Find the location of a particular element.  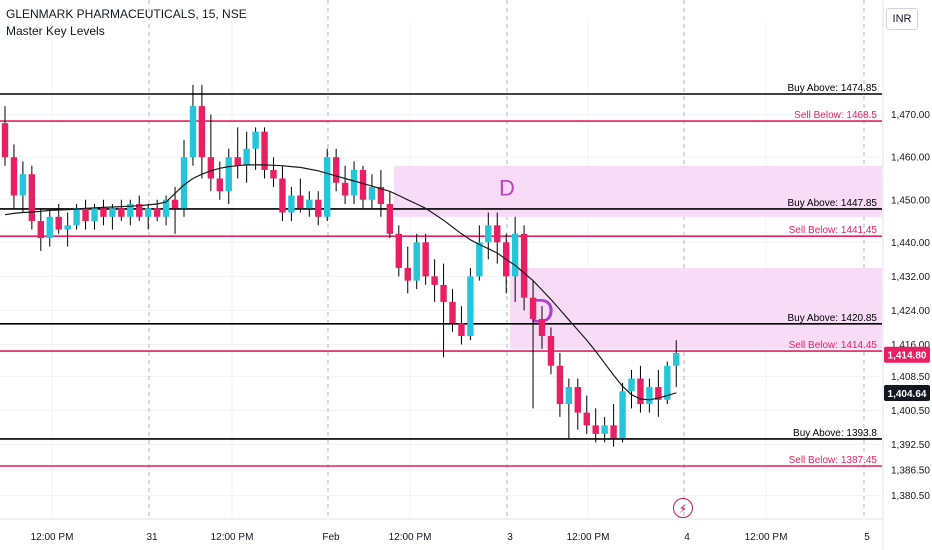

x-tick-label: 5 is located at coordinates (867, 537).